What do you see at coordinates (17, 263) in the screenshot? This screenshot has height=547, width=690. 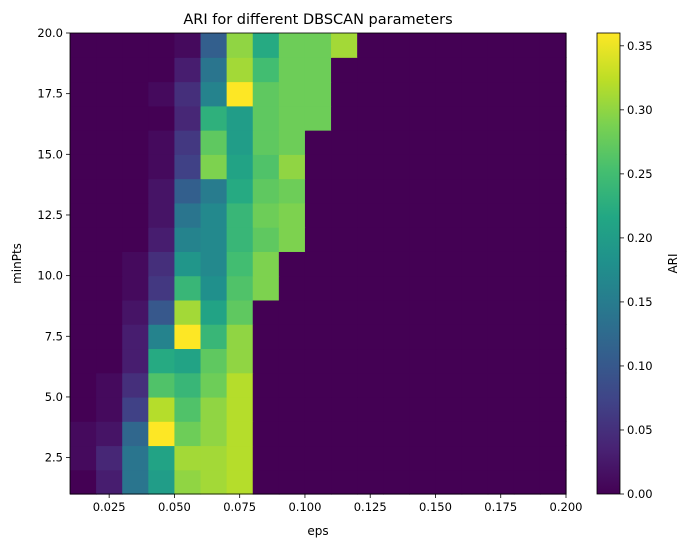 I see `y-axis-label: minPts` at bounding box center [17, 263].